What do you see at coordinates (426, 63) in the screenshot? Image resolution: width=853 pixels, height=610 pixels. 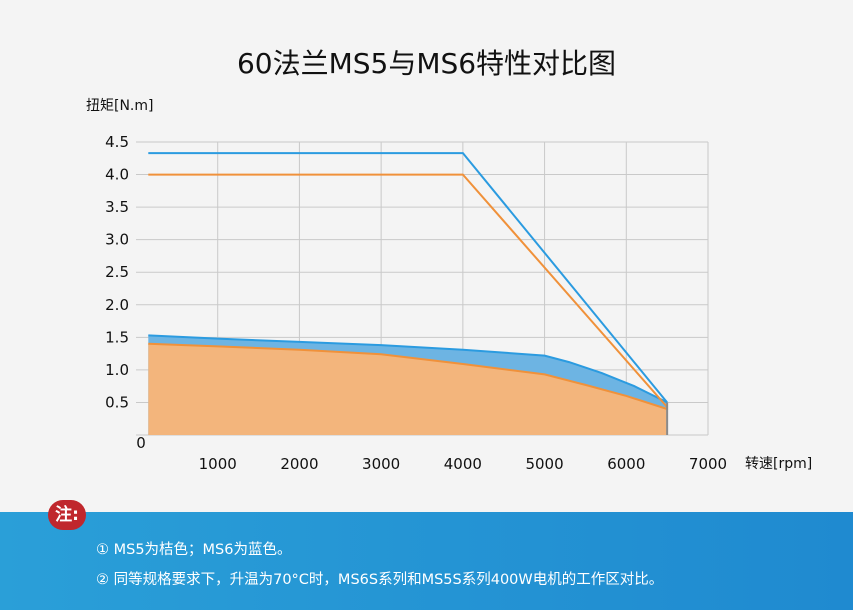 I see `chart-title: 60法兰MS5与MS6特性对比图` at bounding box center [426, 63].